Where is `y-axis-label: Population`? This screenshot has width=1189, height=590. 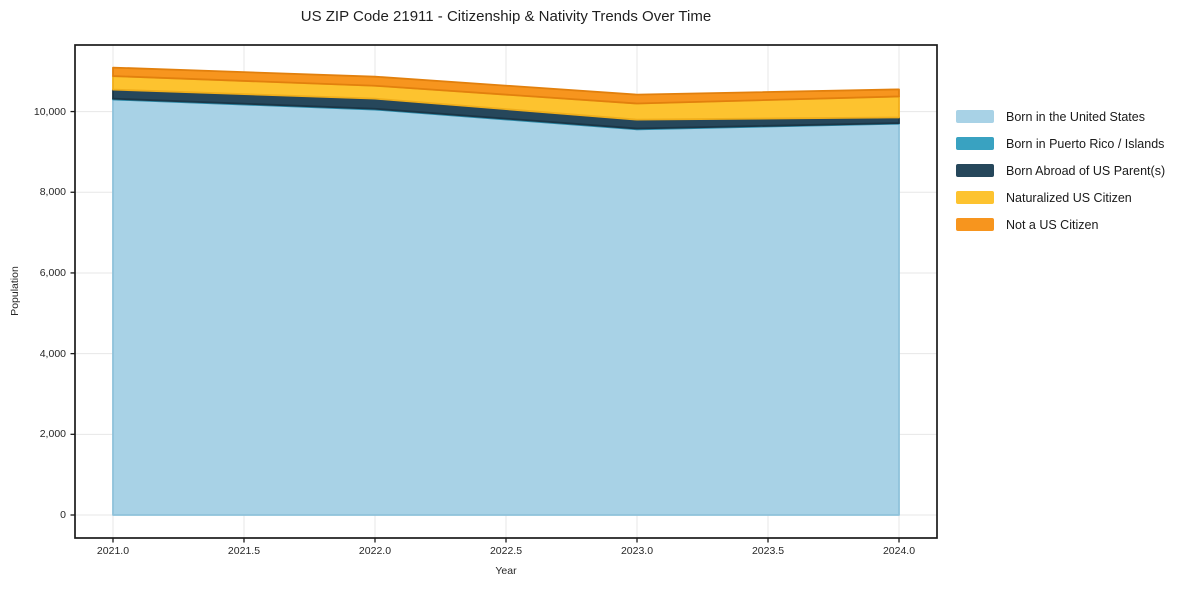 y-axis-label: Population is located at coordinates (15, 291).